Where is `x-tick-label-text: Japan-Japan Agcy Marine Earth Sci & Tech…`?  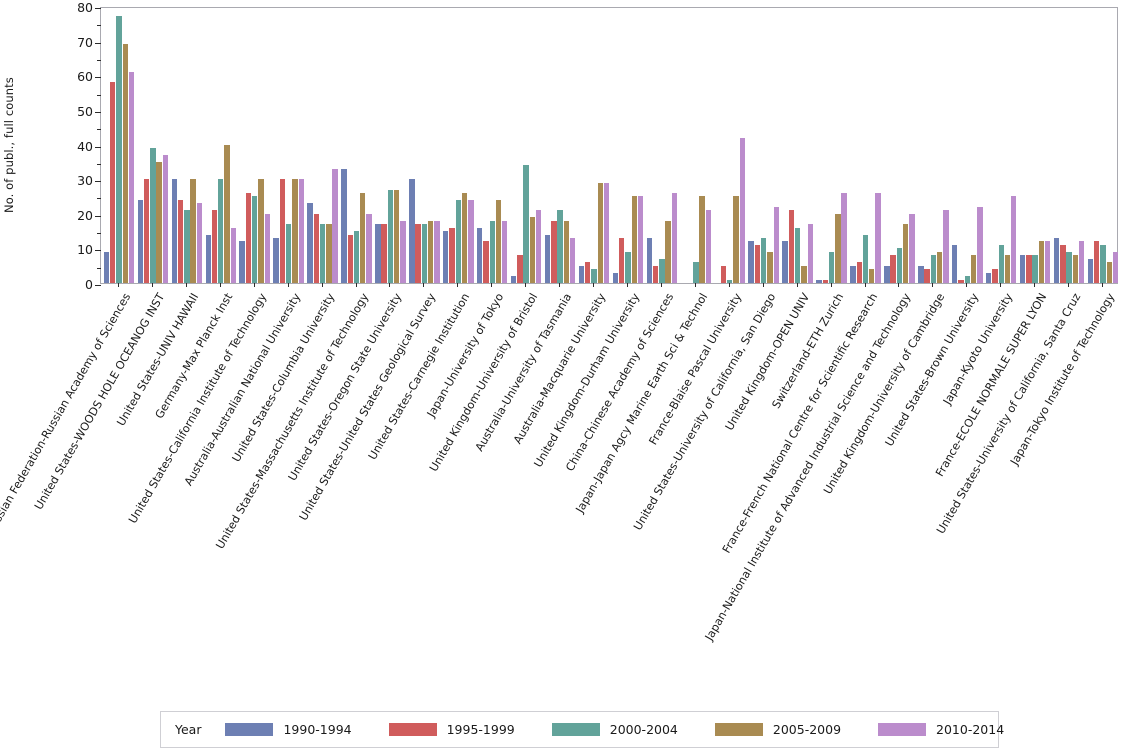 x-tick-label-text: Japan-Japan Agcy Marine Earth Sci & Tech… is located at coordinates (642, 403).